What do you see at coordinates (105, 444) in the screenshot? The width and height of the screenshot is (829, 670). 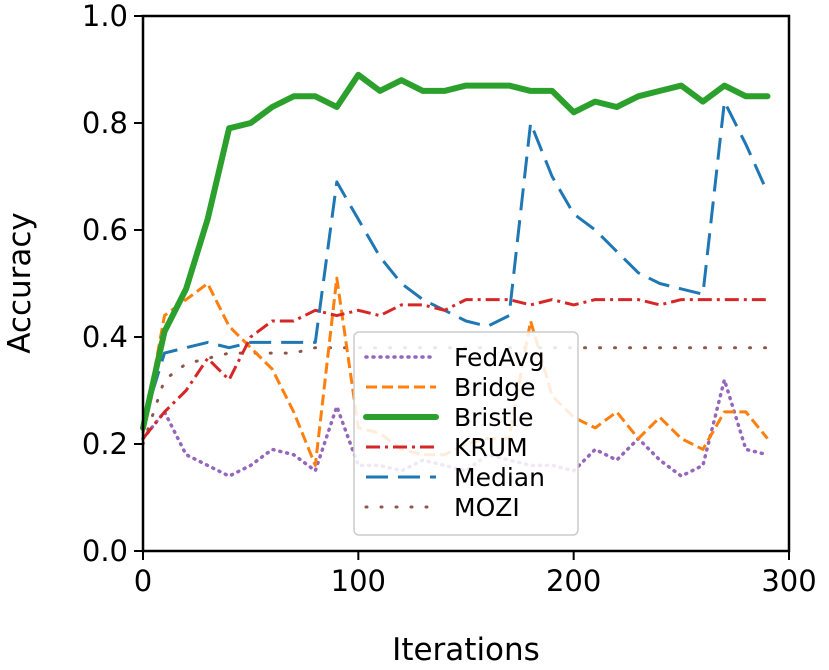 I see `y-tick-label: 0.2` at bounding box center [105, 444].